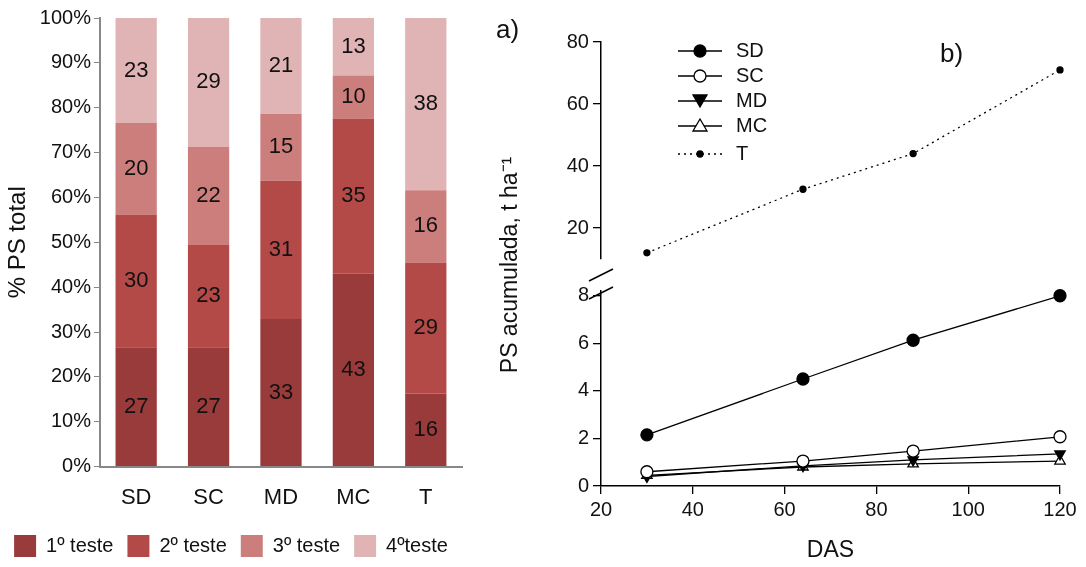 This screenshot has height=567, width=1086. I want to click on y-tick-label: 30%, so click(71, 330).